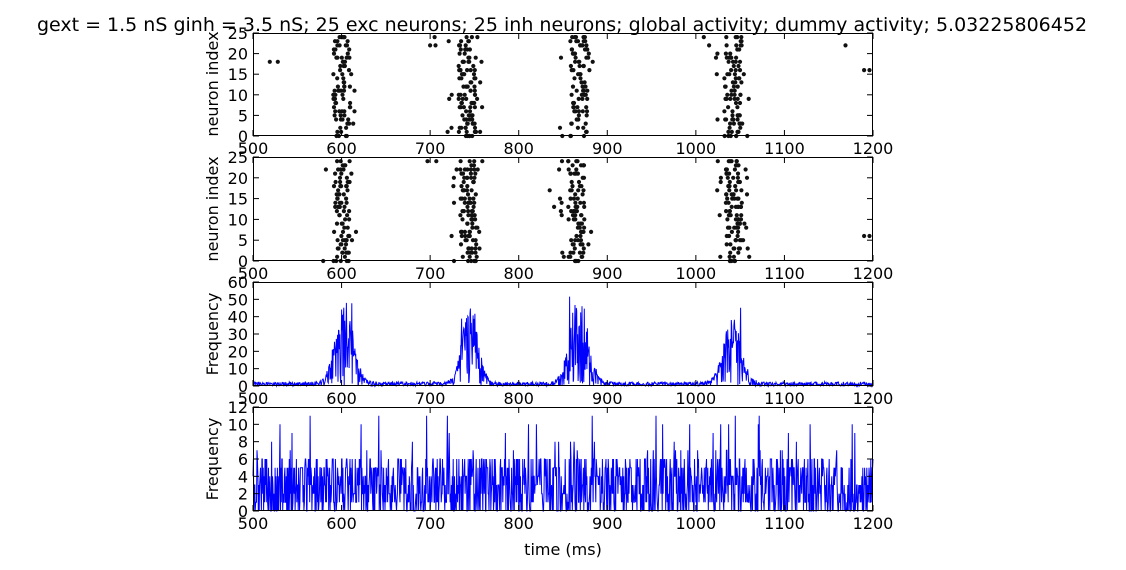 This screenshot has height=570, width=1126. Describe the element at coordinates (243, 240) in the screenshot. I see `y-tick-label: 5` at that location.